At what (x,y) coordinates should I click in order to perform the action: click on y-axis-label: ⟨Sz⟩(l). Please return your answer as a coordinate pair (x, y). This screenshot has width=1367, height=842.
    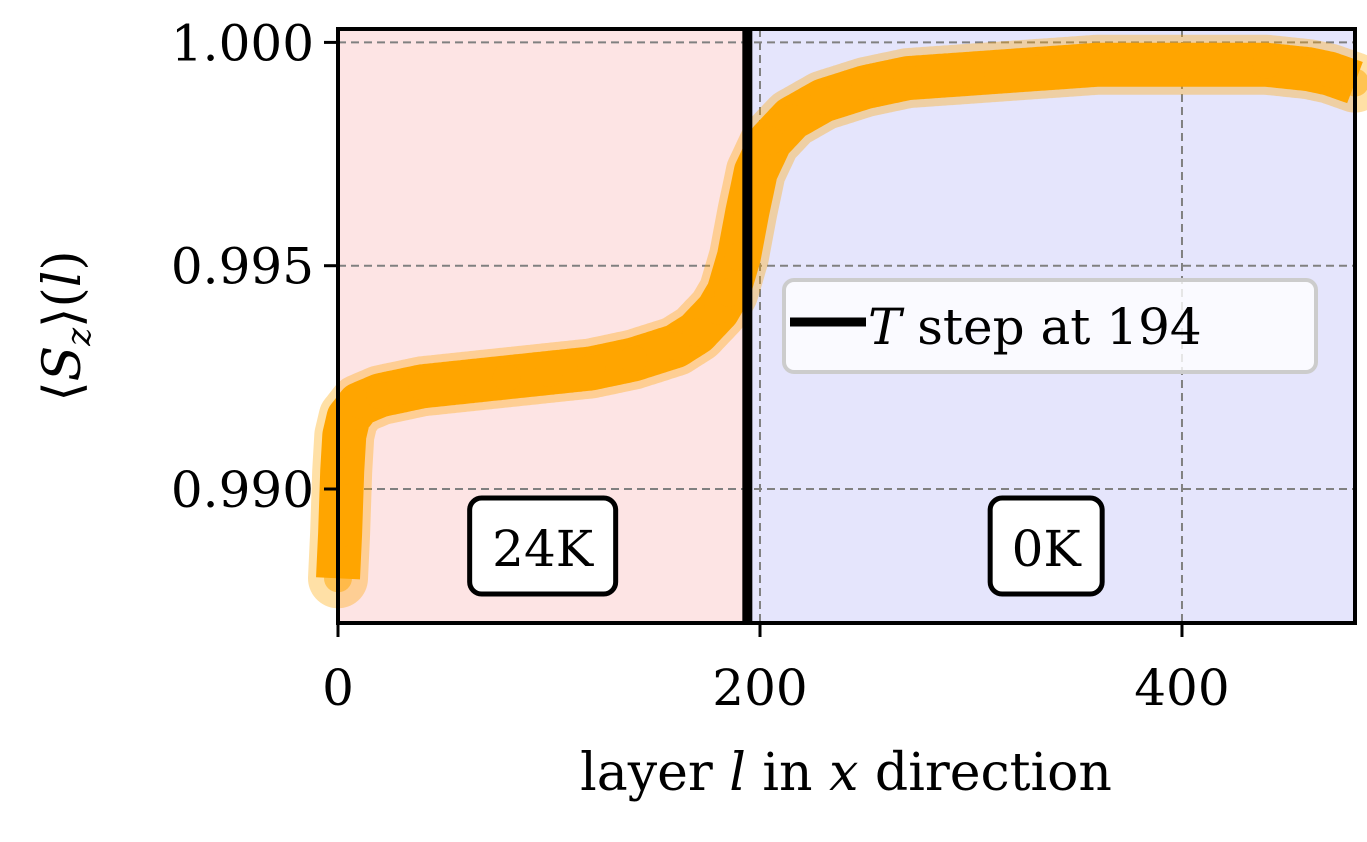
    Looking at the image, I should click on (66, 325).